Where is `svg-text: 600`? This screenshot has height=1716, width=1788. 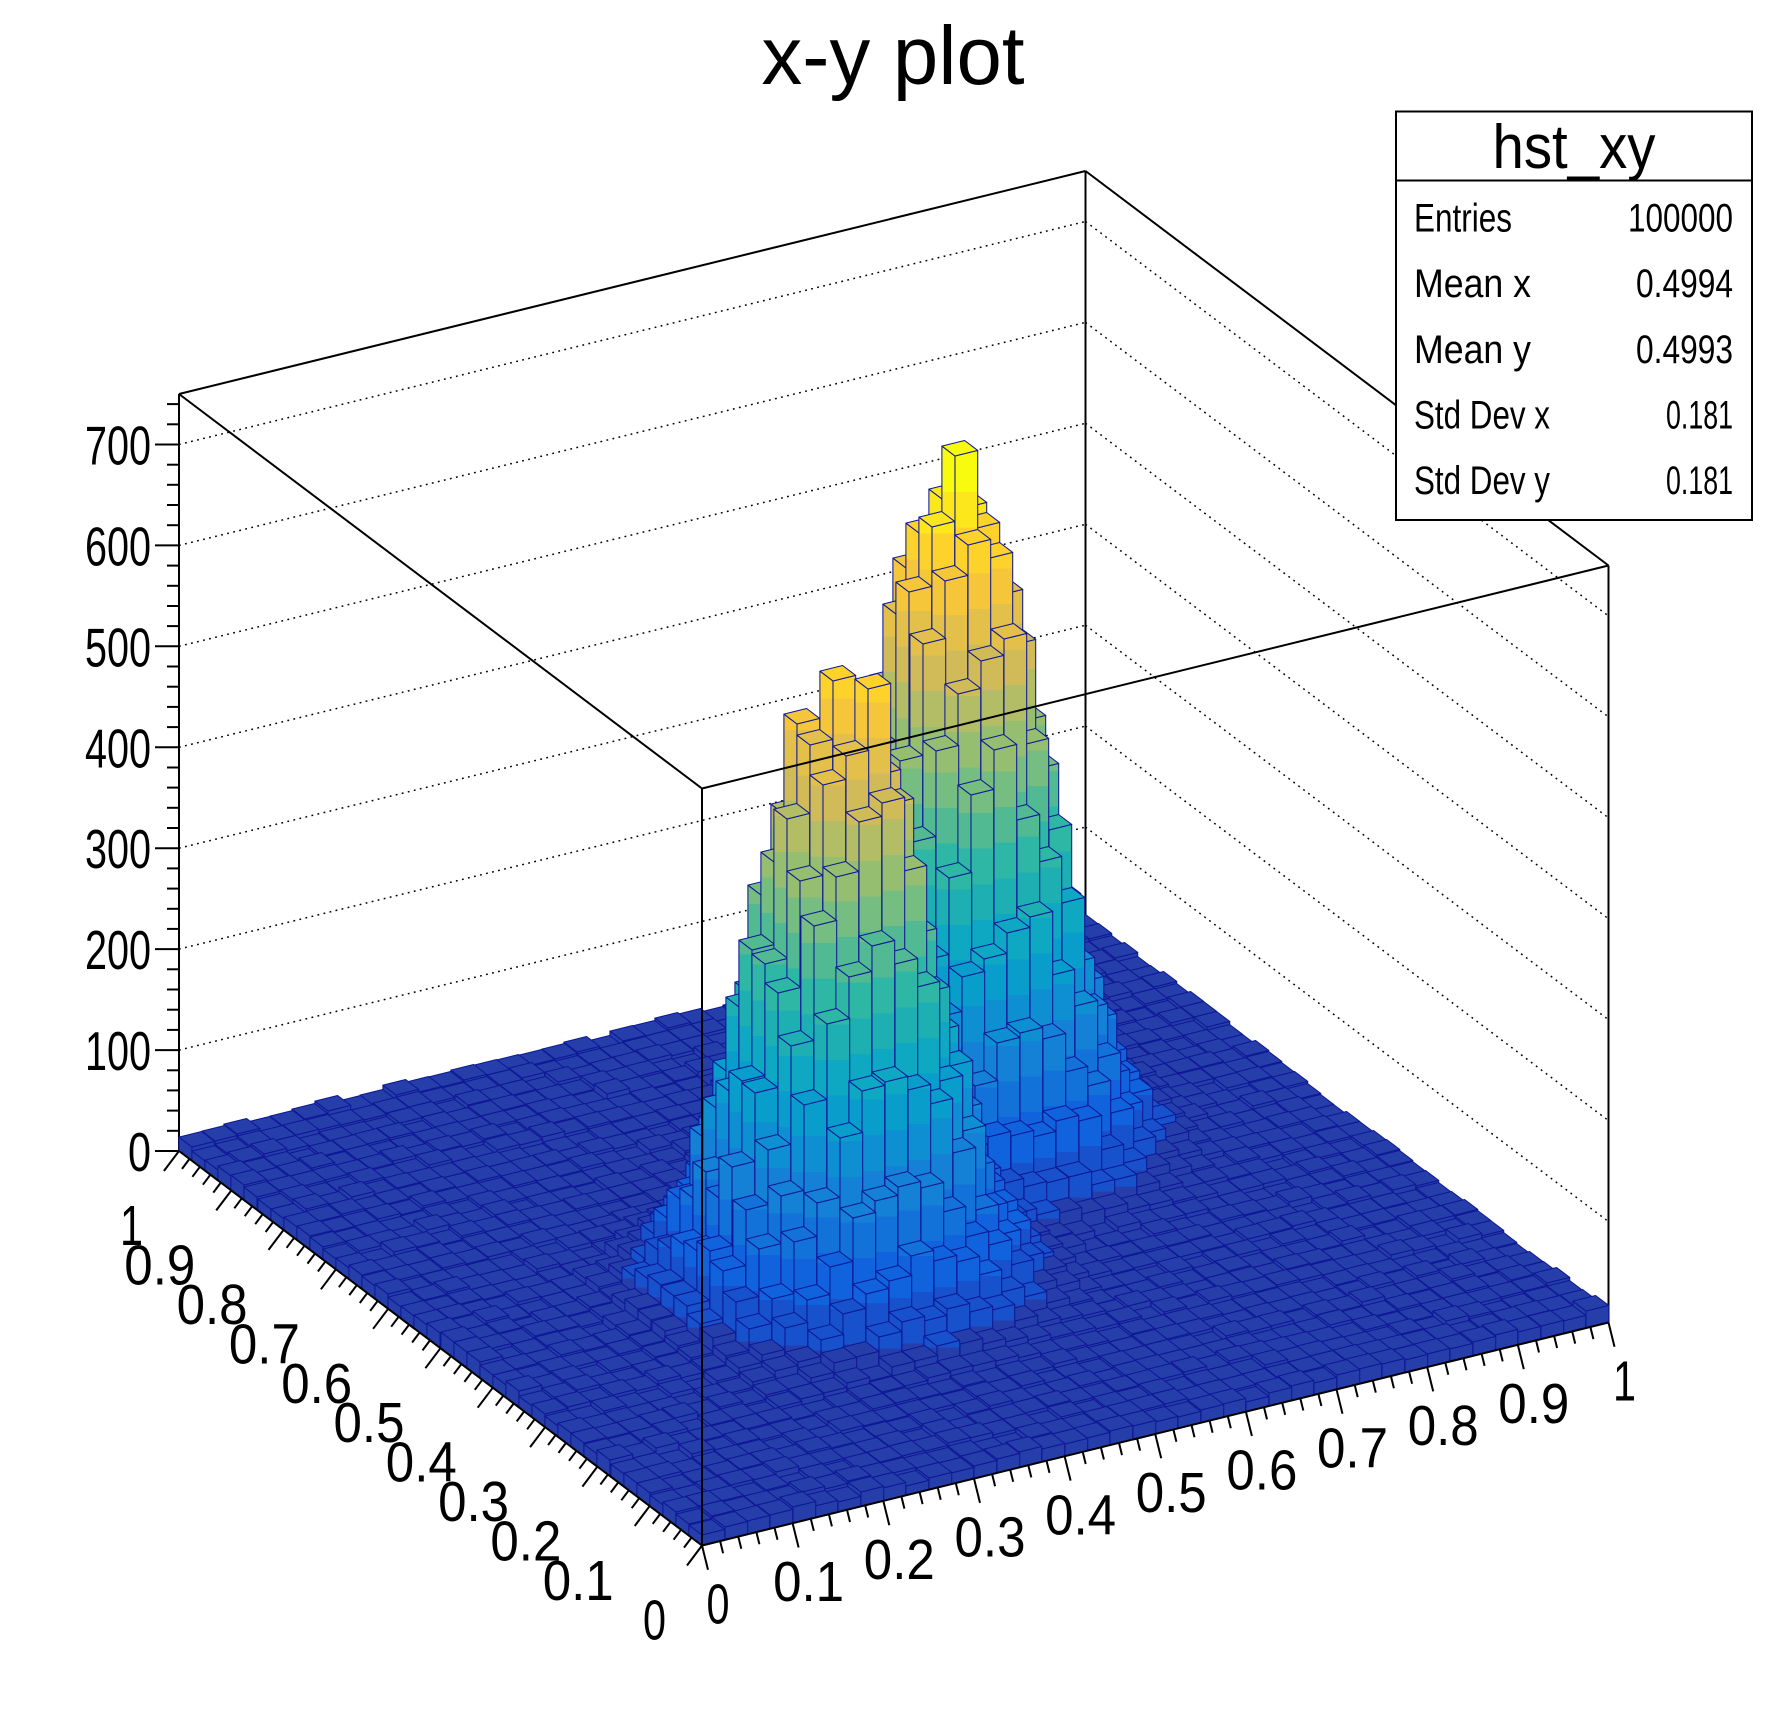
svg-text: 600 is located at coordinates (118, 546).